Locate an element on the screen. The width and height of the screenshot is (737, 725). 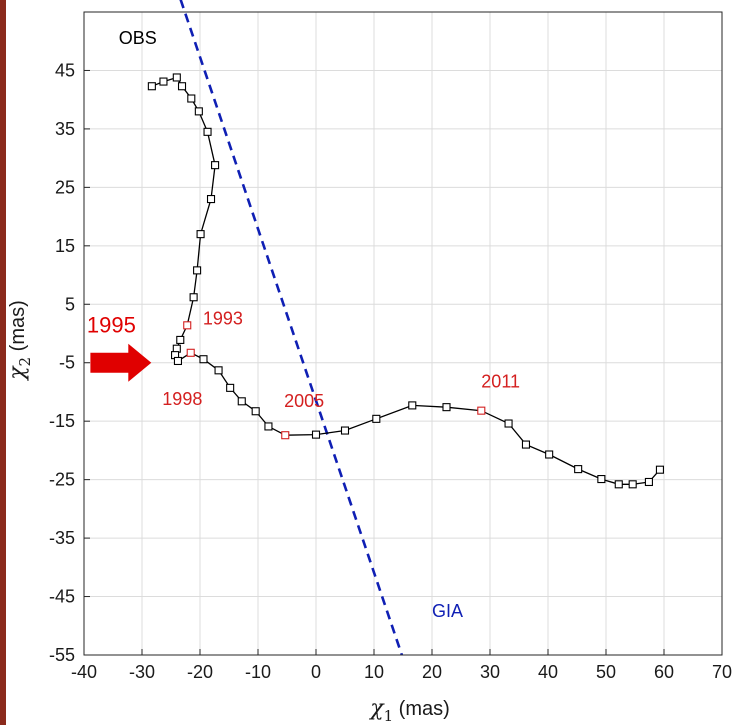
y-tick-label: -55 is located at coordinates (62, 655).